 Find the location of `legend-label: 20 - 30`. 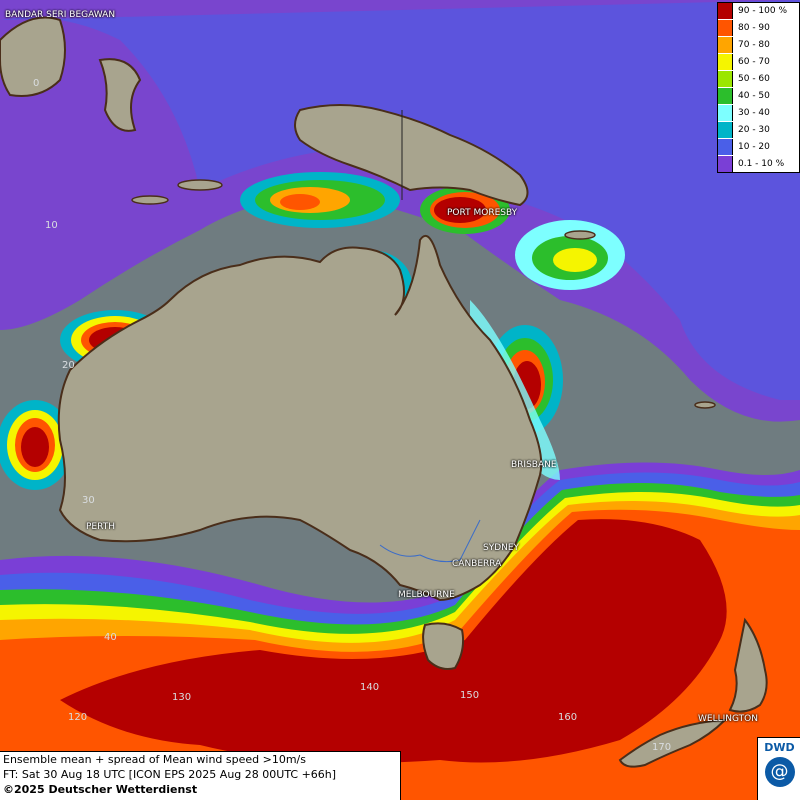

legend-label: 20 - 30 is located at coordinates (754, 130).